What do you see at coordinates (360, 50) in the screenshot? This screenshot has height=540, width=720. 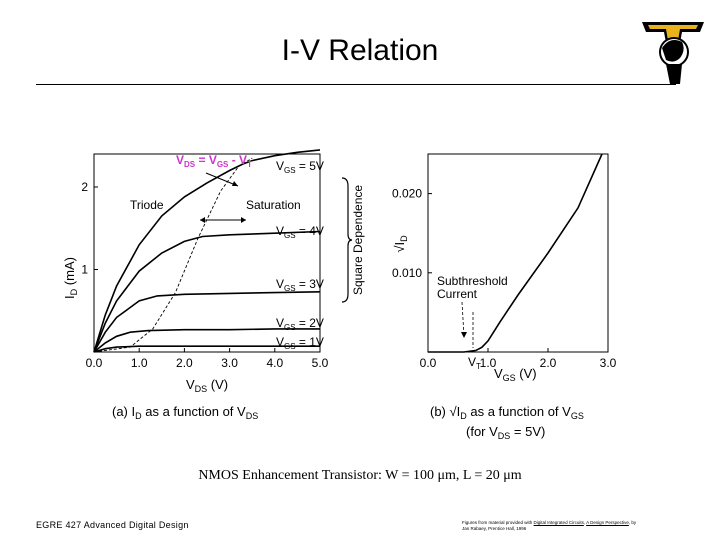 I see `page-title: I-V Relation` at bounding box center [360, 50].